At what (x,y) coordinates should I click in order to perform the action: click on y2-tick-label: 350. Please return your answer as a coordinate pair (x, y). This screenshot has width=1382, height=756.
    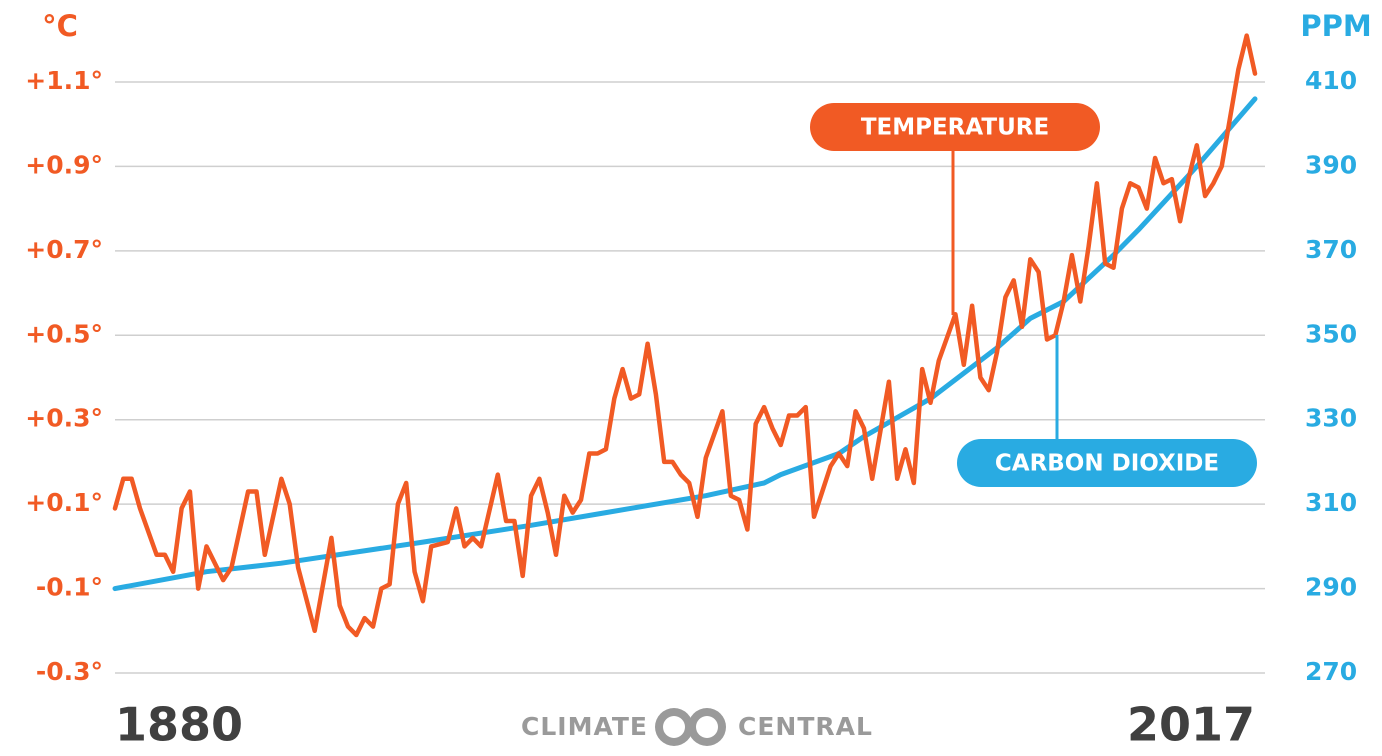
    Looking at the image, I should click on (1331, 333).